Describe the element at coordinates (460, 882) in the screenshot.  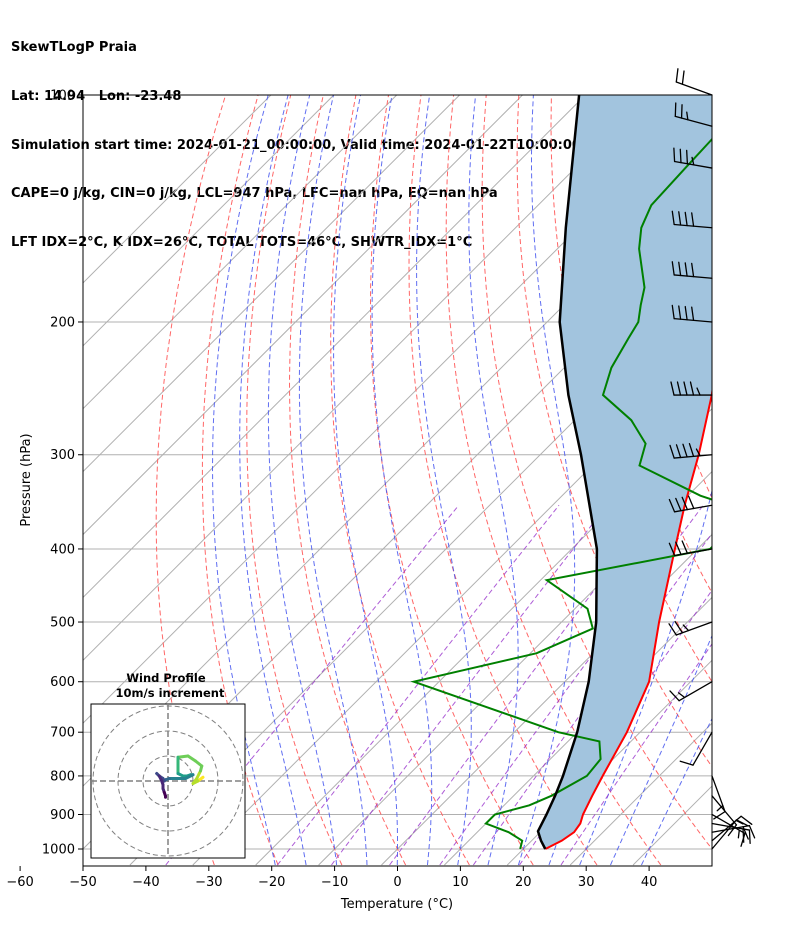
I see `x-tick-label: 10` at that location.